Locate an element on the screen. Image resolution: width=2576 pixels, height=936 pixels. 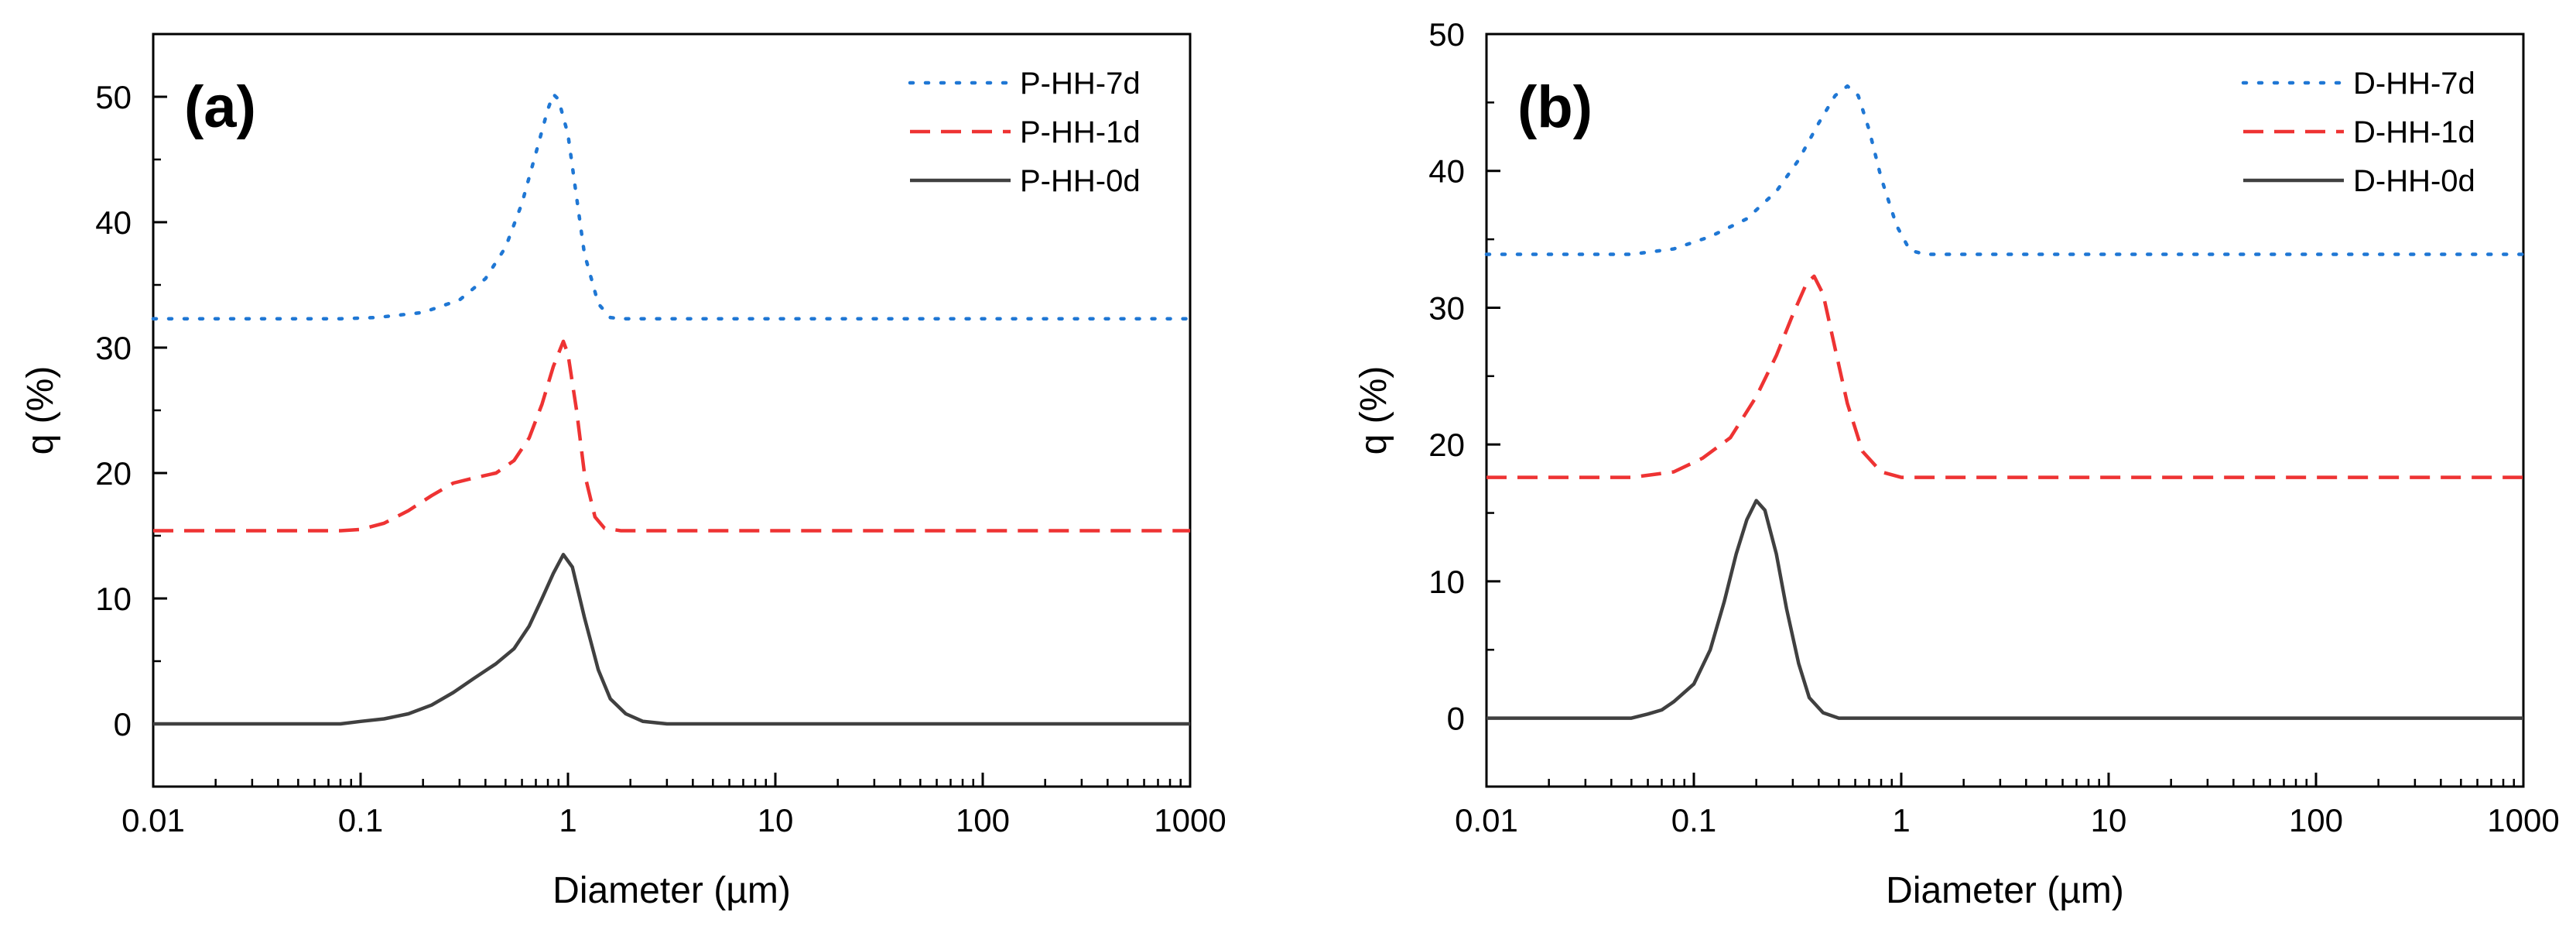
series-line-D-HH-0d is located at coordinates (2005, 609).